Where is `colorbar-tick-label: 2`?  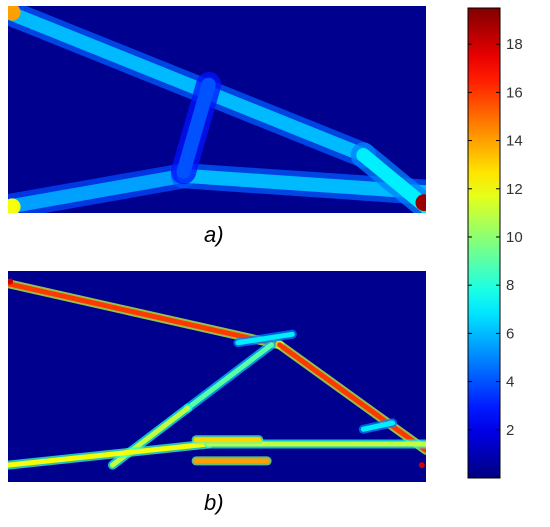 colorbar-tick-label: 2 is located at coordinates (510, 430).